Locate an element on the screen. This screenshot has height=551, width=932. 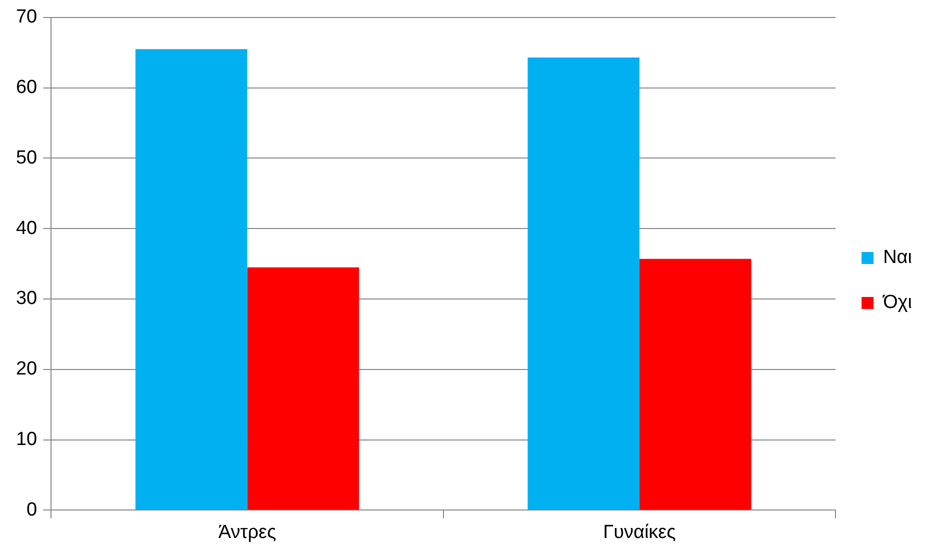
legend-label: Όχι is located at coordinates (897, 303).